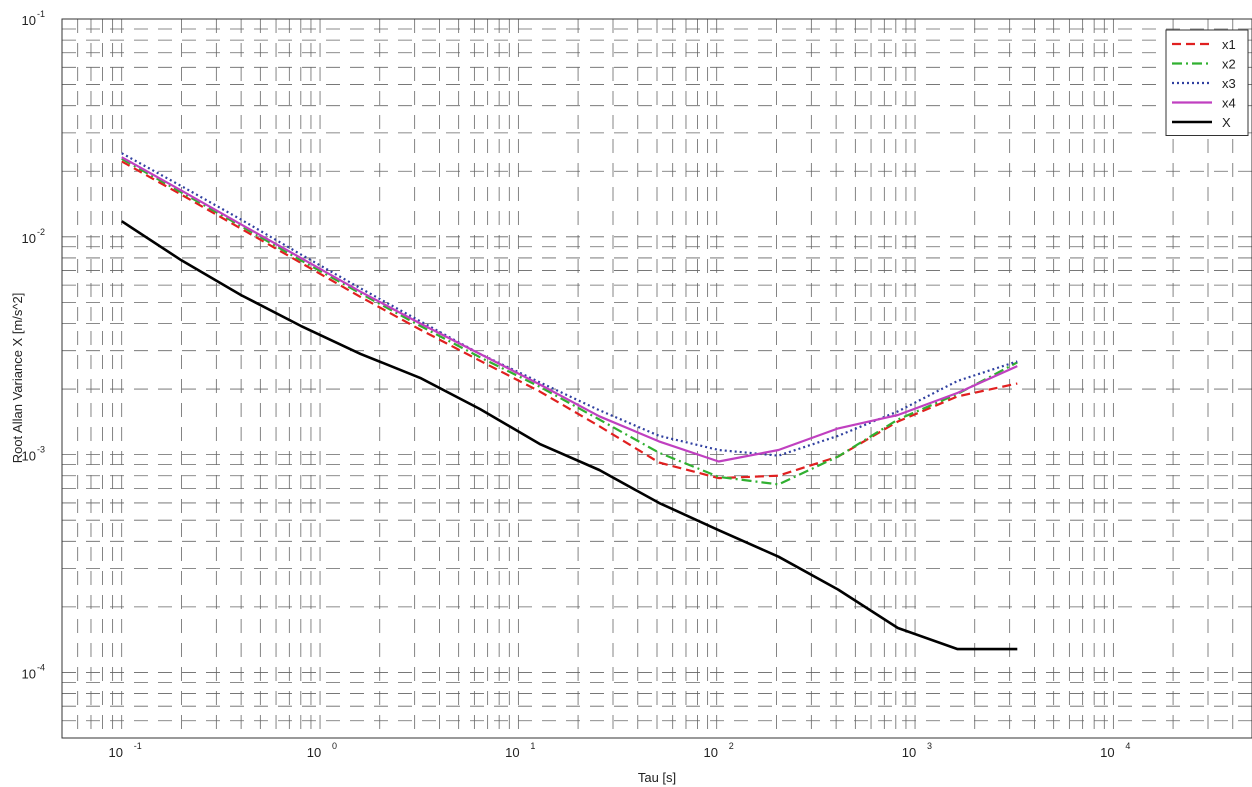  I want to click on legend-label-x3: x3, so click(1229, 83).